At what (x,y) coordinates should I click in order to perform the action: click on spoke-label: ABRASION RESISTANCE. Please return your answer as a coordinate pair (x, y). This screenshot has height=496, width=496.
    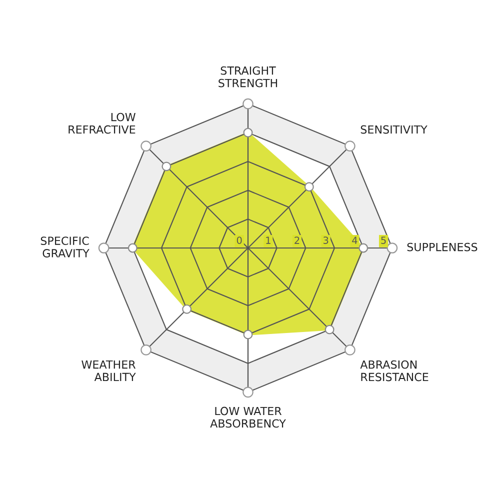
    Looking at the image, I should click on (394, 371).